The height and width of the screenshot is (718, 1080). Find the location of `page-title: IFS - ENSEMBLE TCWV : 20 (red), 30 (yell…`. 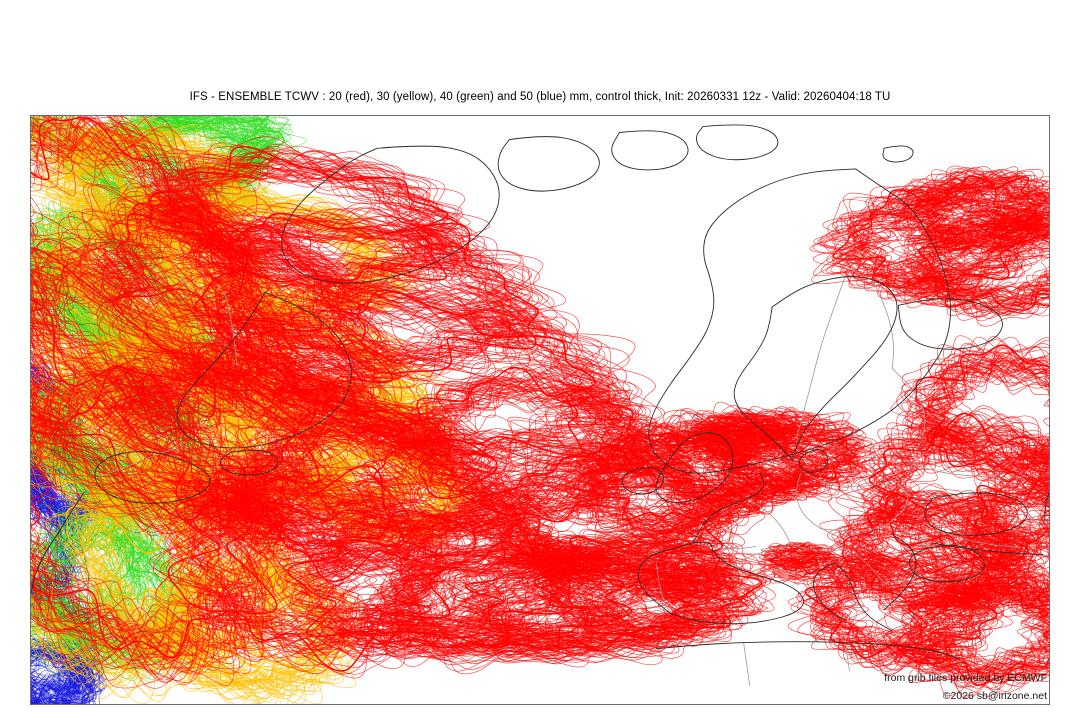

page-title: IFS - ENSEMBLE TCWV : 20 (red), 30 (yell… is located at coordinates (540, 97).